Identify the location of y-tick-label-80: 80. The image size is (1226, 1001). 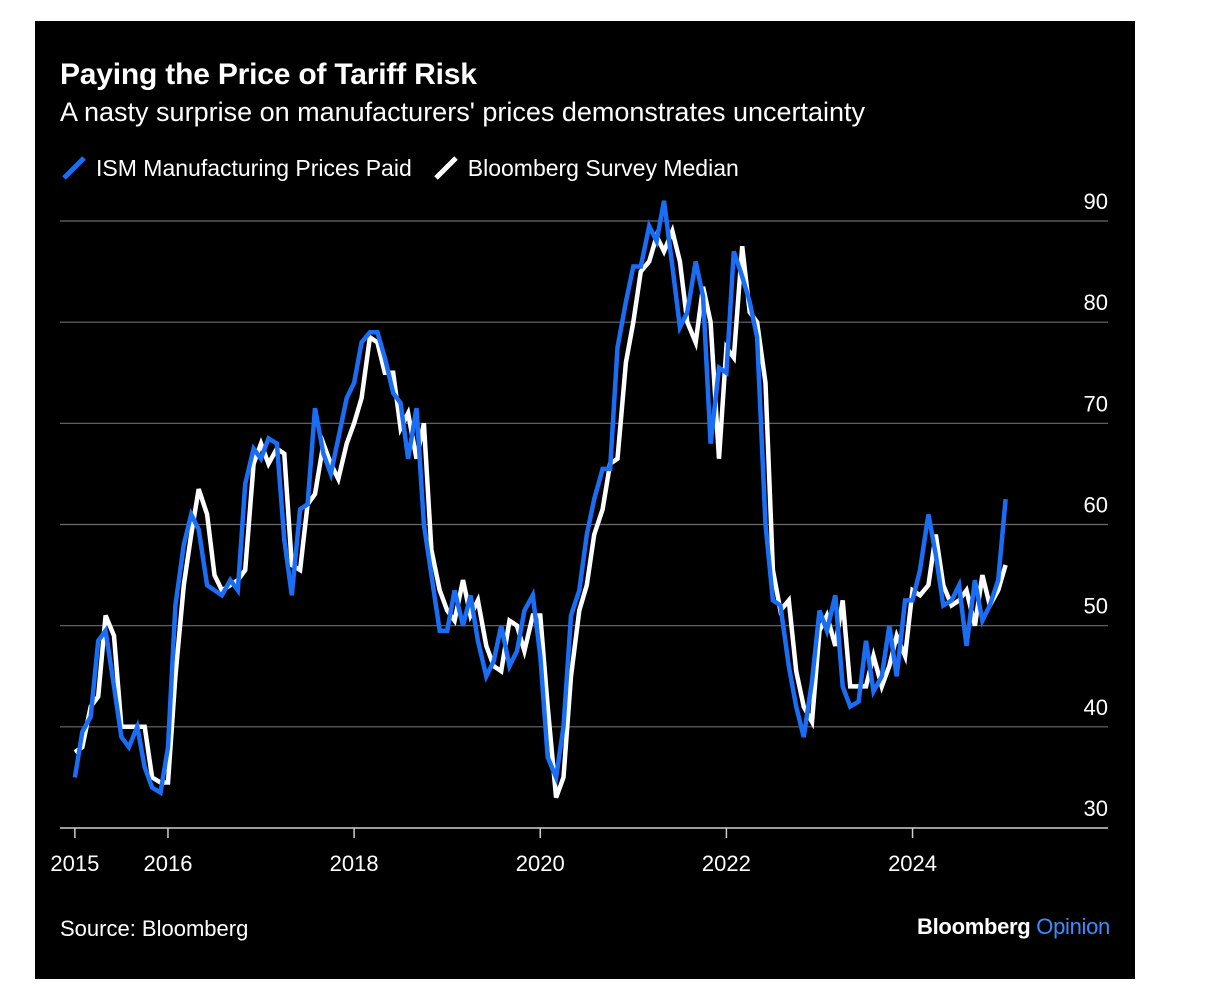
(1096, 302).